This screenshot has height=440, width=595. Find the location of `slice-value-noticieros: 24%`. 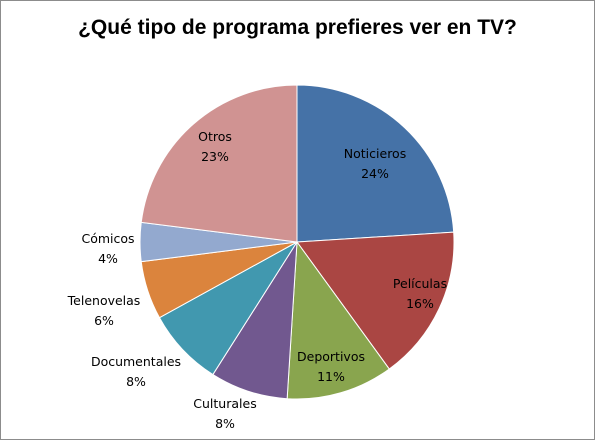

slice-value-noticieros: 24% is located at coordinates (375, 173).